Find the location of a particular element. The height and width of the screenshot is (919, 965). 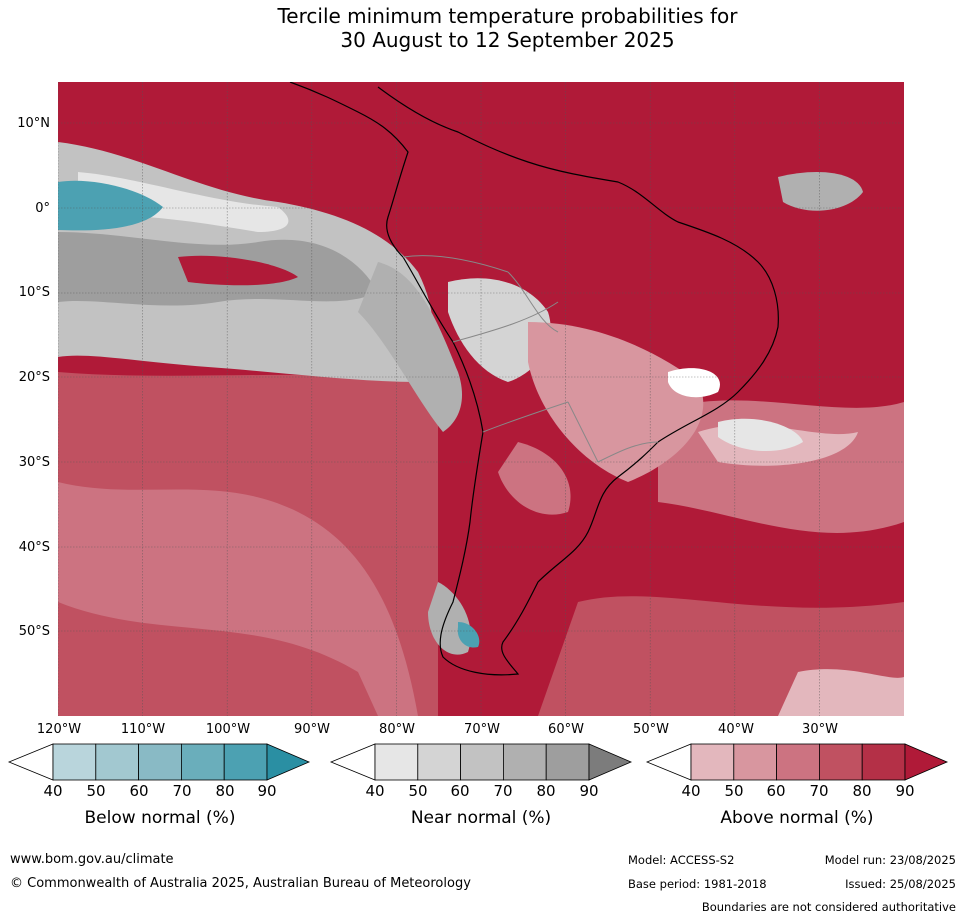

lon-label-110w: 110°W is located at coordinates (143, 729).